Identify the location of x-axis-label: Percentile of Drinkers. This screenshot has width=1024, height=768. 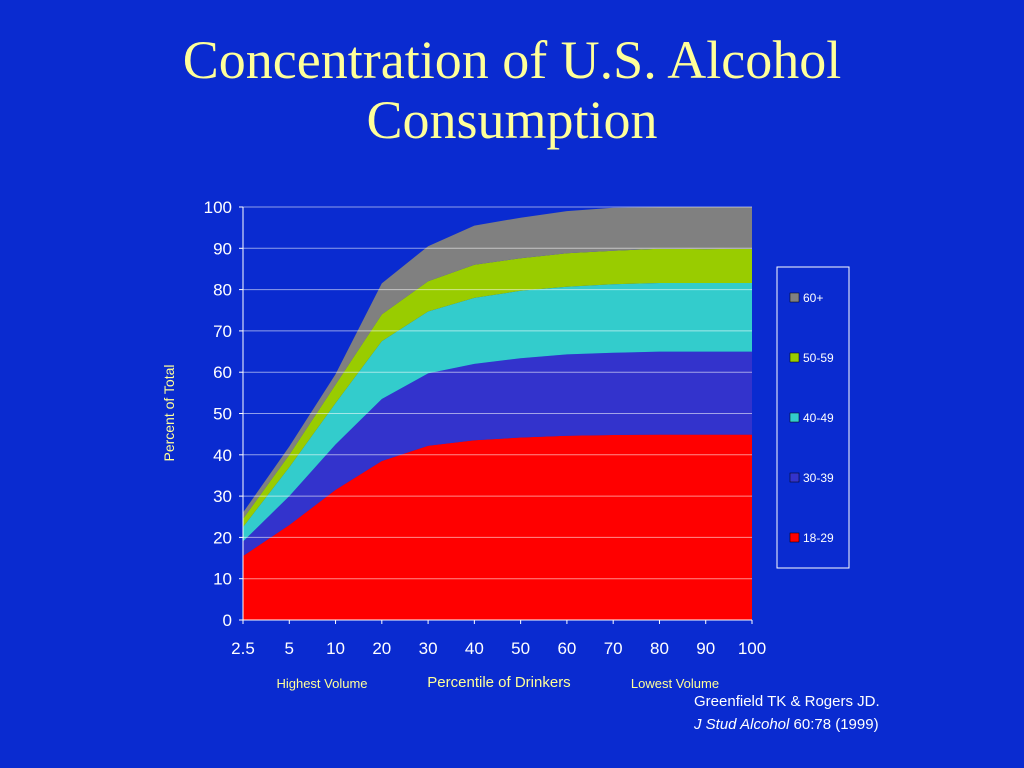
(498, 682).